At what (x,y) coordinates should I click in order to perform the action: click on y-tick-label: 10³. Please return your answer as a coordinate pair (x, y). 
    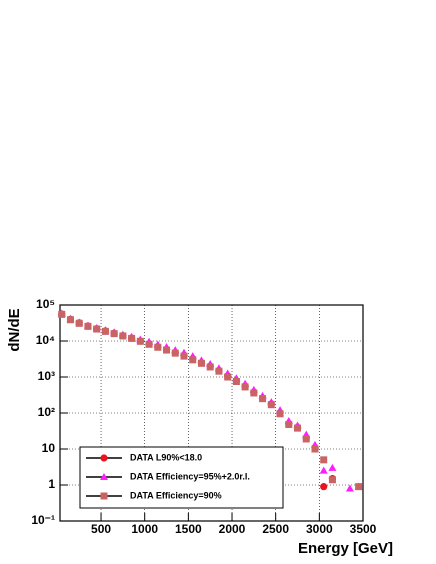
    Looking at the image, I should click on (46, 376).